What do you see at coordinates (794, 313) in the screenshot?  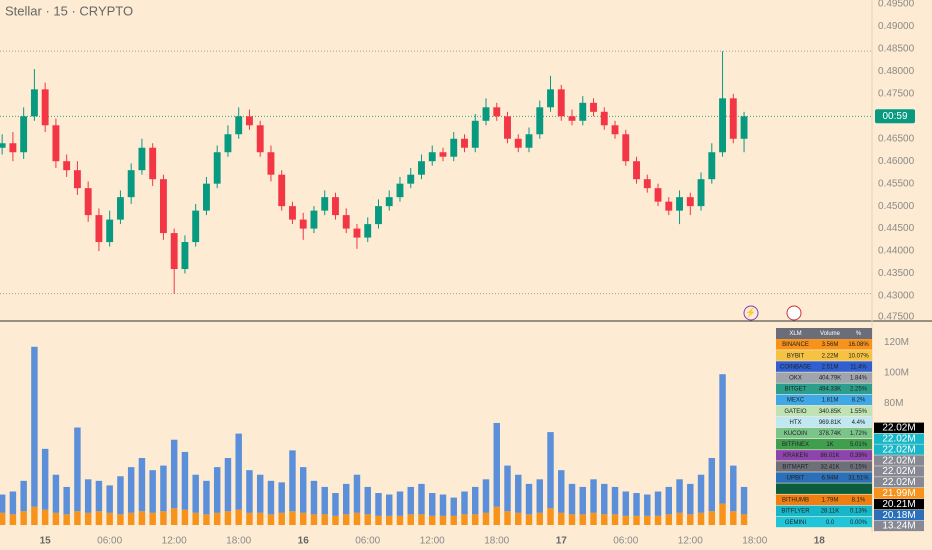 I see `flag-icon` at bounding box center [794, 313].